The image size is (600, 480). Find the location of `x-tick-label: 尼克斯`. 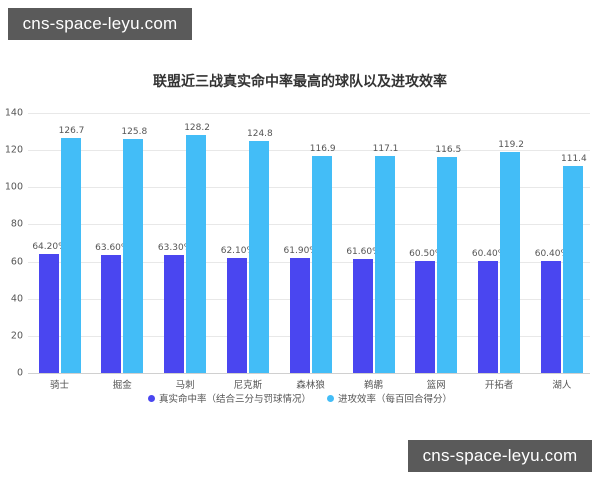

x-tick-label: 尼克斯 is located at coordinates (248, 385).